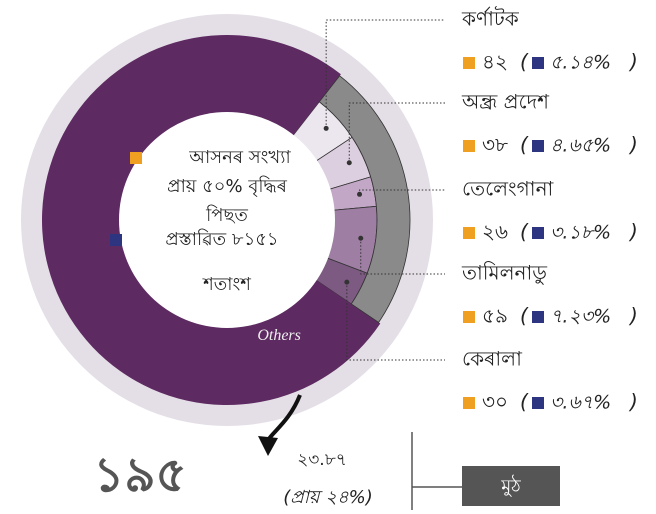 The width and height of the screenshot is (656, 514). I want to click on legend-text: আসনৰ সংখ্যা প্ৰায় ৫০% বৃদ্ধিৰ পিছত, so click(229, 186).